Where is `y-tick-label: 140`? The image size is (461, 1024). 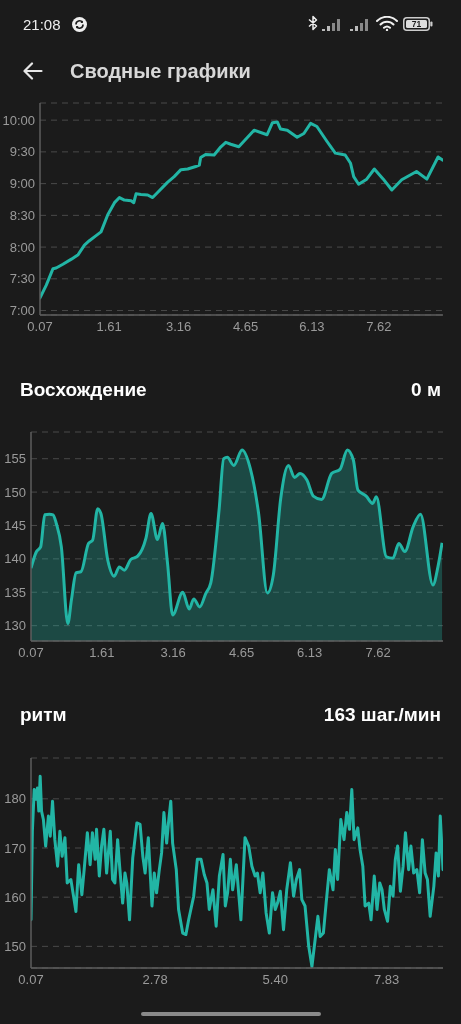 y-tick-label: 140 is located at coordinates (15, 559).